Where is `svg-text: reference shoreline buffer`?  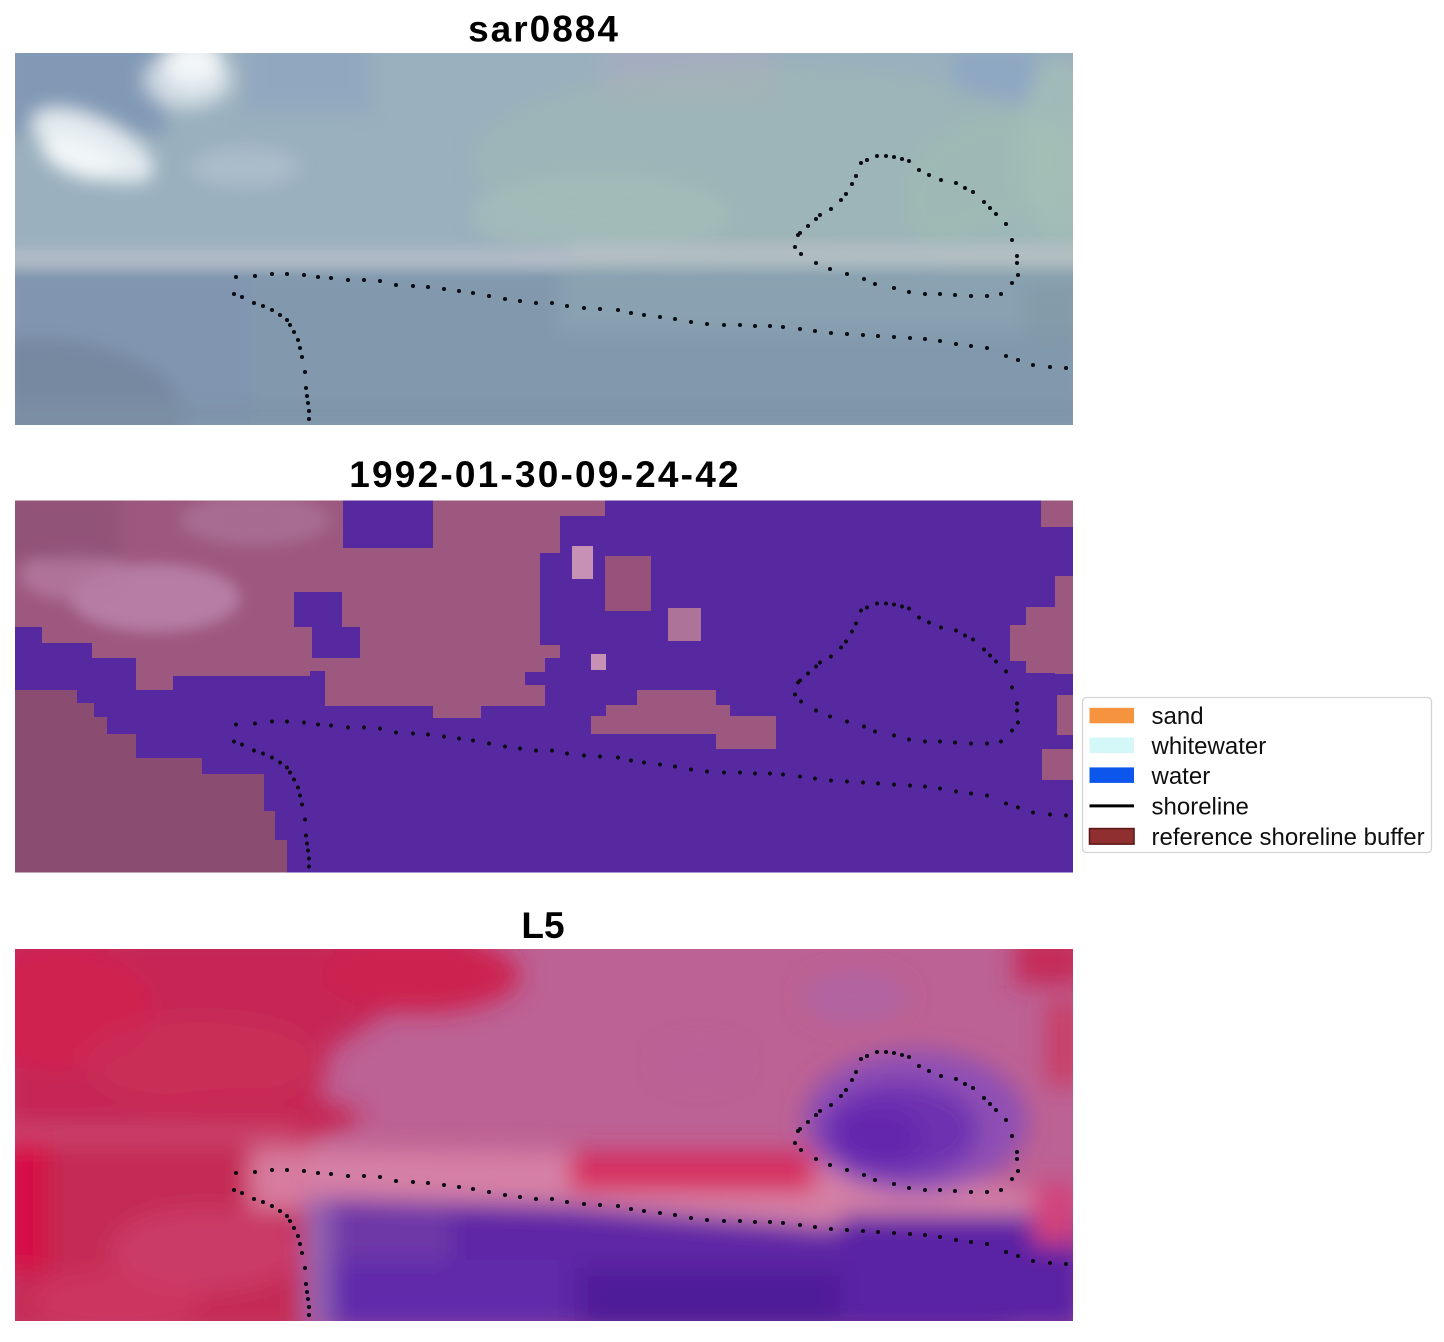 svg-text: reference shoreline buffer is located at coordinates (1288, 837).